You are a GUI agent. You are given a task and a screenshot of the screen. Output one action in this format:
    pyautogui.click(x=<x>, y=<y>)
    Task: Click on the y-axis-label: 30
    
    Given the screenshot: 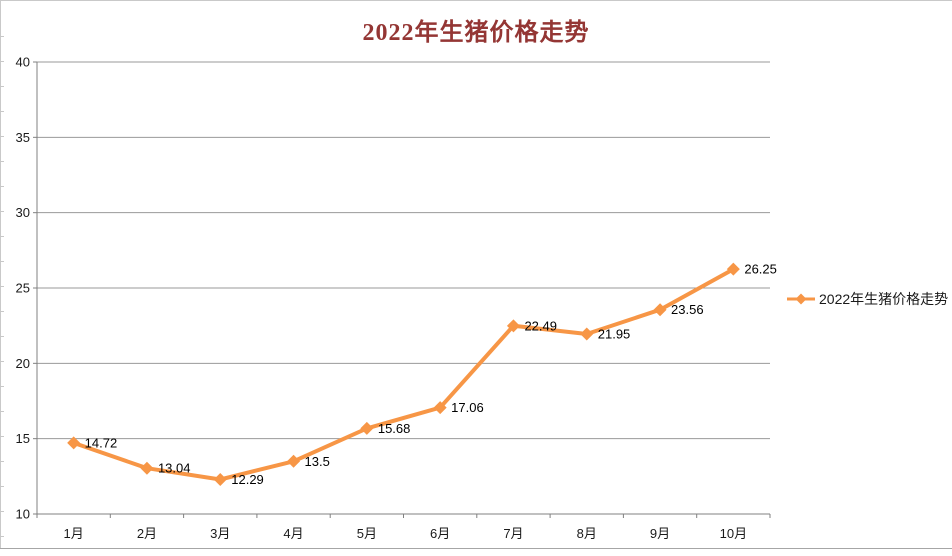 What is the action you would take?
    pyautogui.click(x=23, y=212)
    